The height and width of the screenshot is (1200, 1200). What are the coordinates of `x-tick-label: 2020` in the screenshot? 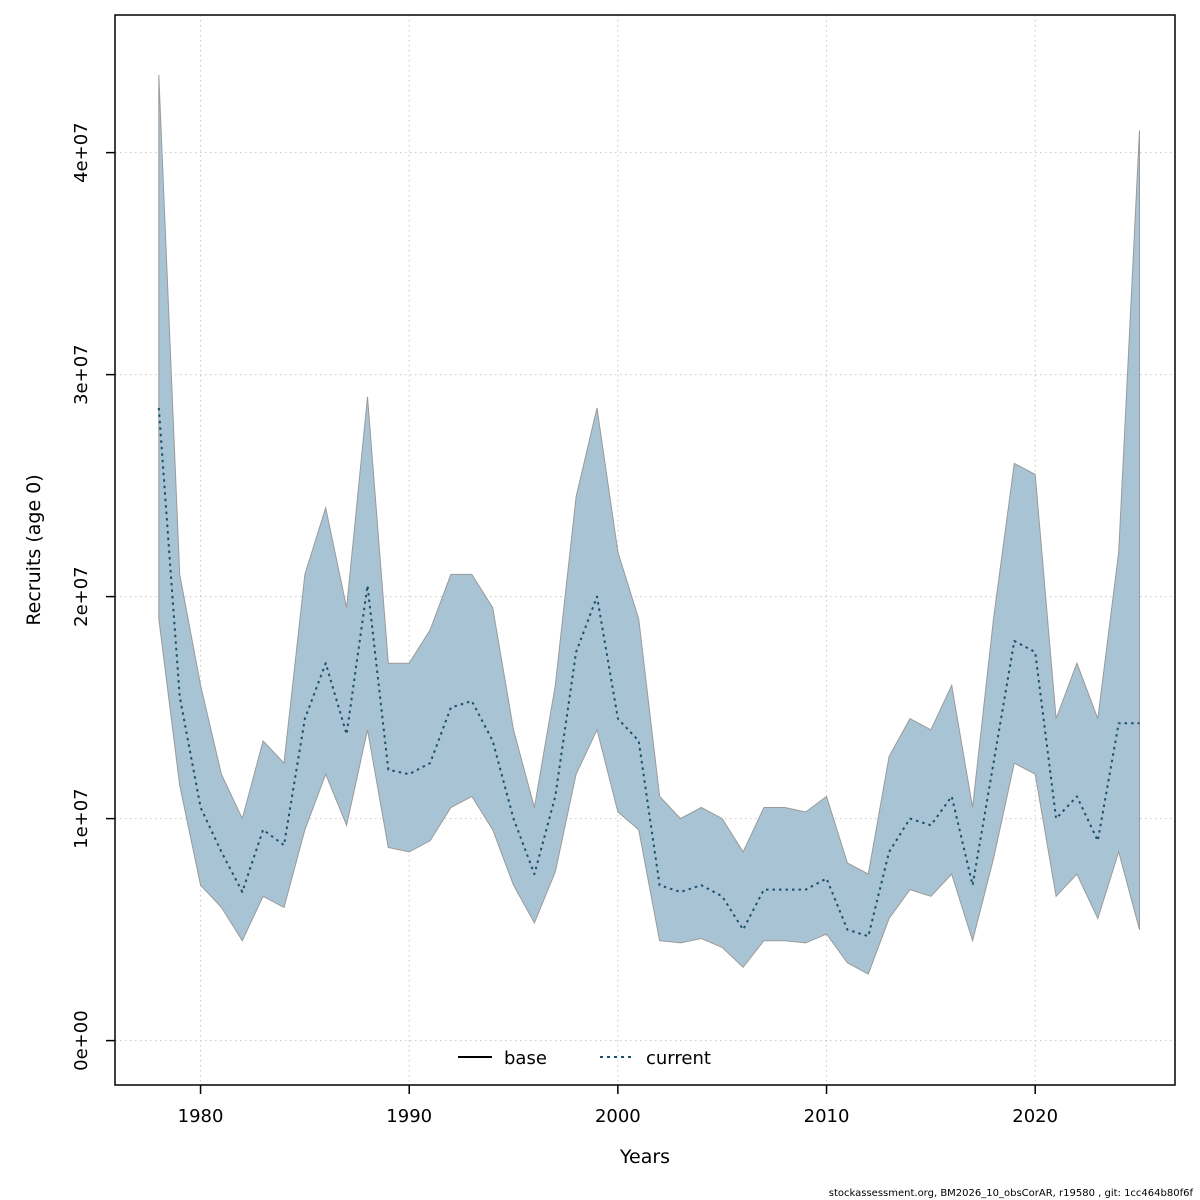 It's located at (1035, 1116).